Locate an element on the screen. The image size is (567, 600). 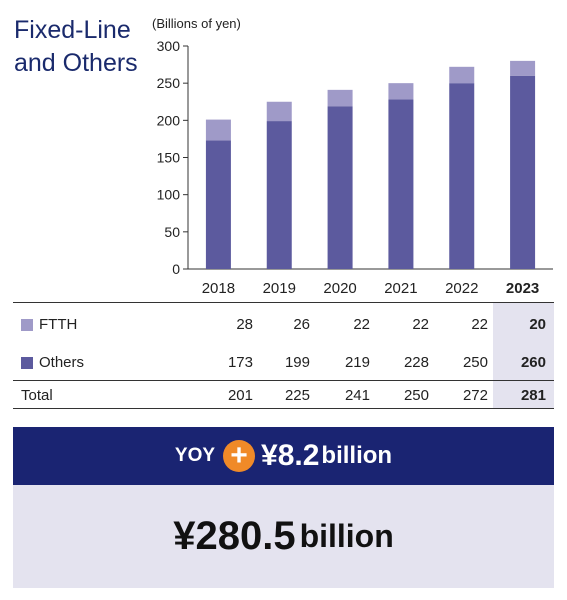
bar-ftth-2022 is located at coordinates (462, 75).